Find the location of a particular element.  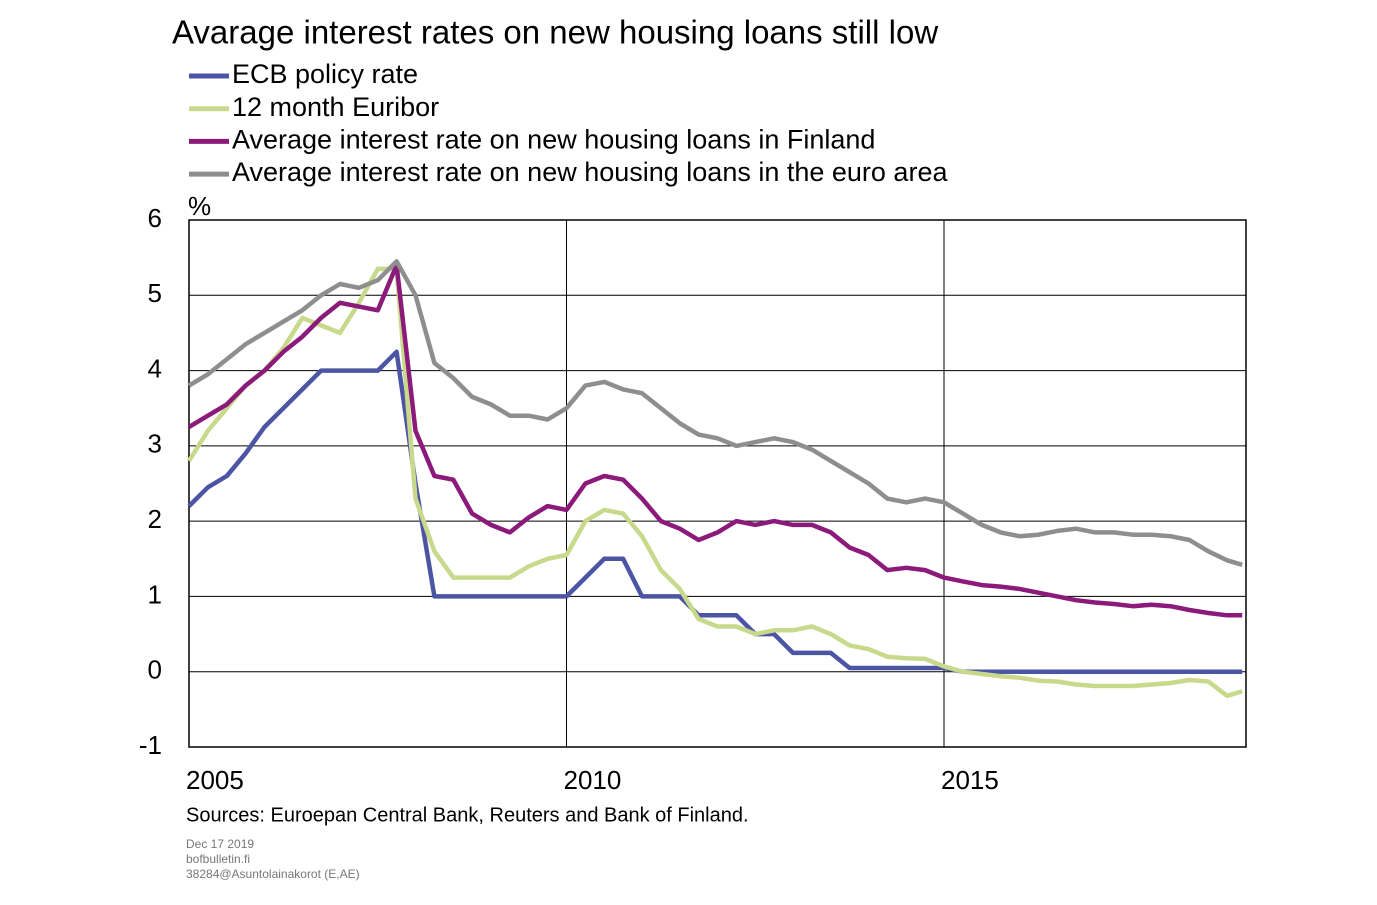

x-tick-label: 2015 is located at coordinates (970, 780).